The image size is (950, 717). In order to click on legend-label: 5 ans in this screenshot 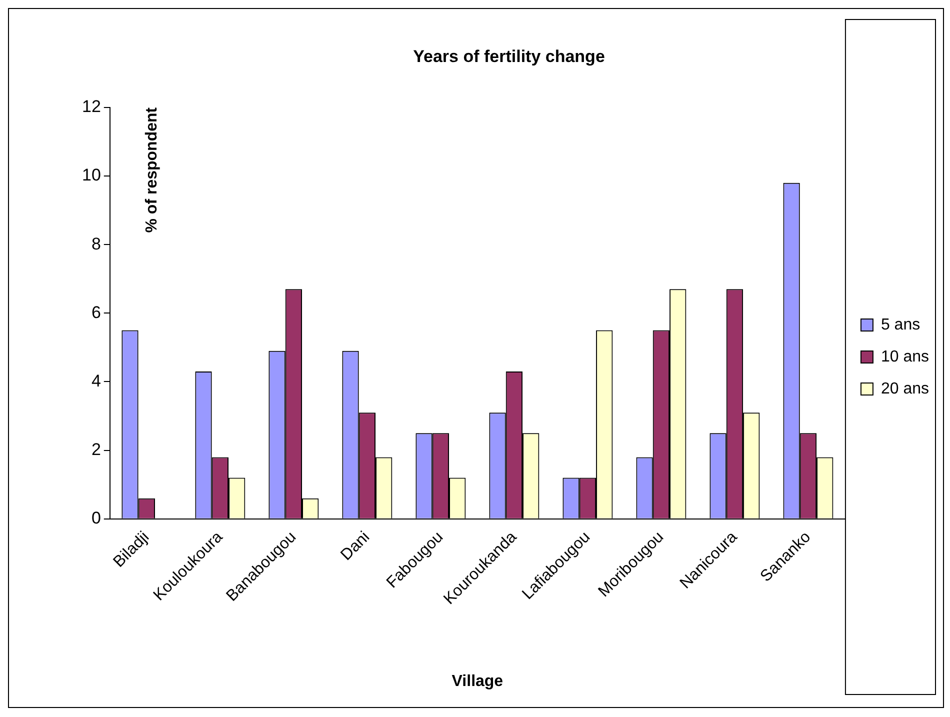, I will do `click(900, 325)`.